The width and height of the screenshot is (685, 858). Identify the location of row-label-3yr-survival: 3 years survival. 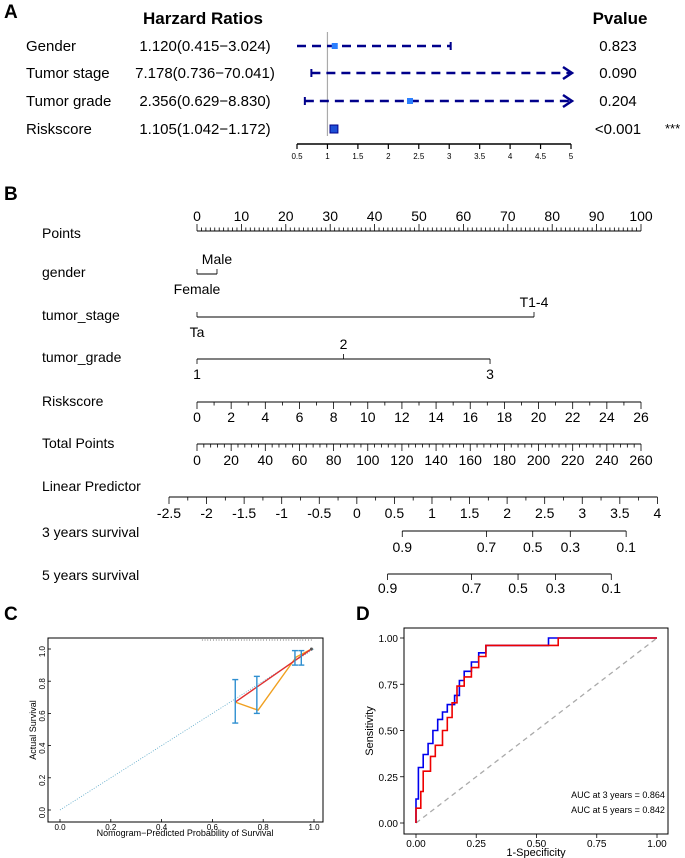
(90, 532).